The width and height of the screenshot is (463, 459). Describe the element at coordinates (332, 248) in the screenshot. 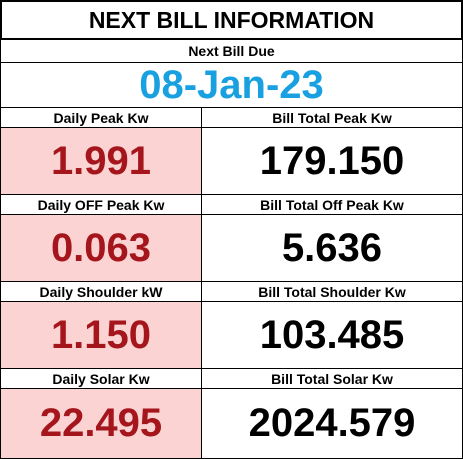

I see `bill-total-off-peak-value: 5.636` at that location.